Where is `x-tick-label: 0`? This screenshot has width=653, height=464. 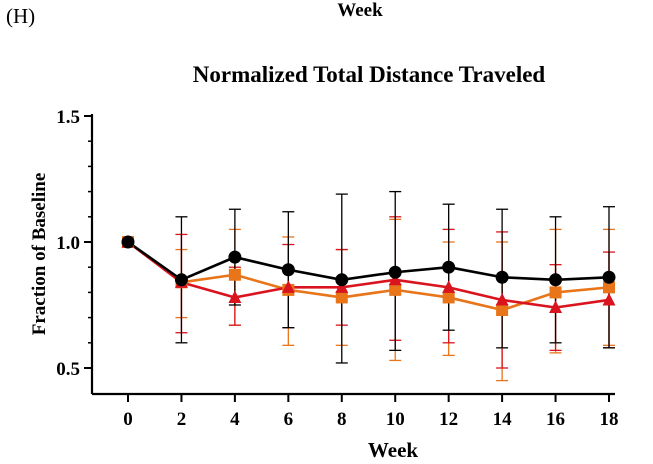 x-tick-label: 0 is located at coordinates (128, 419).